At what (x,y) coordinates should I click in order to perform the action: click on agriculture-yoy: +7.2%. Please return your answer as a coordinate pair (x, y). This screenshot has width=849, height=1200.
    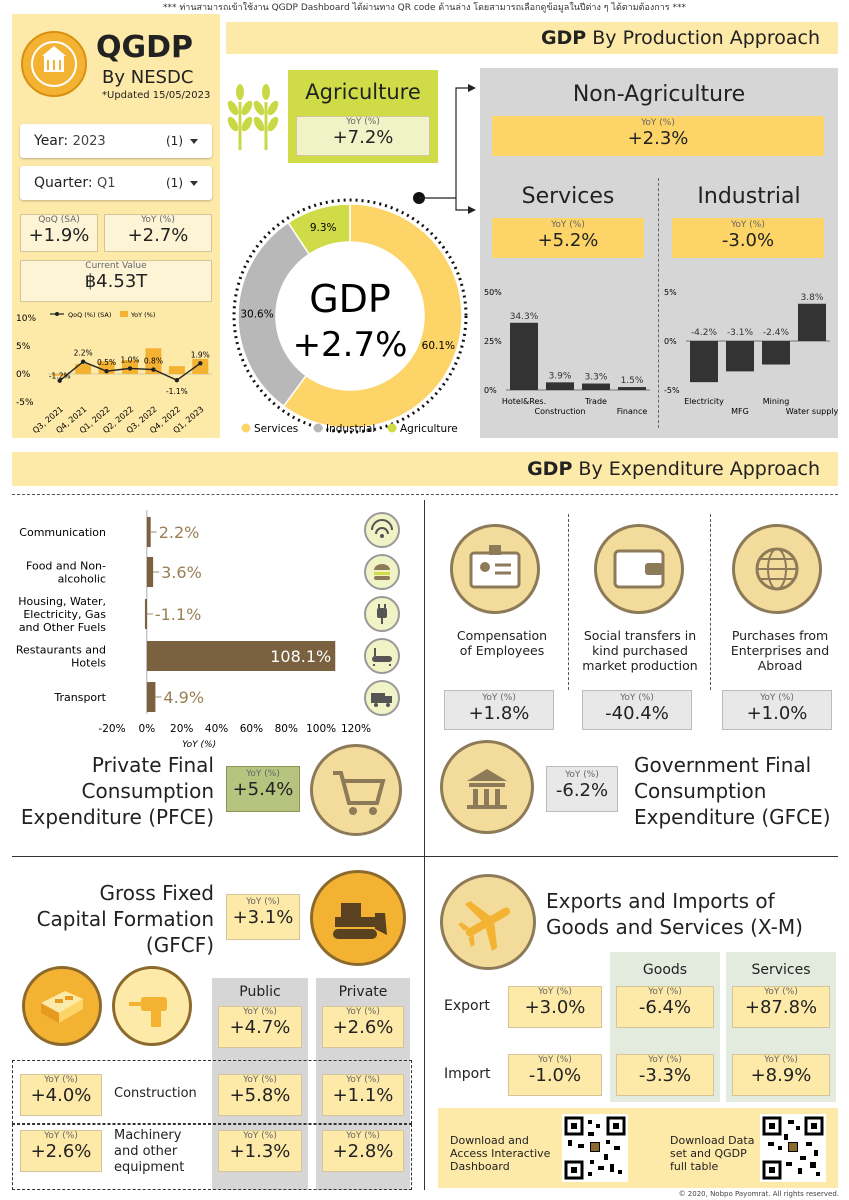
    Looking at the image, I should click on (363, 137).